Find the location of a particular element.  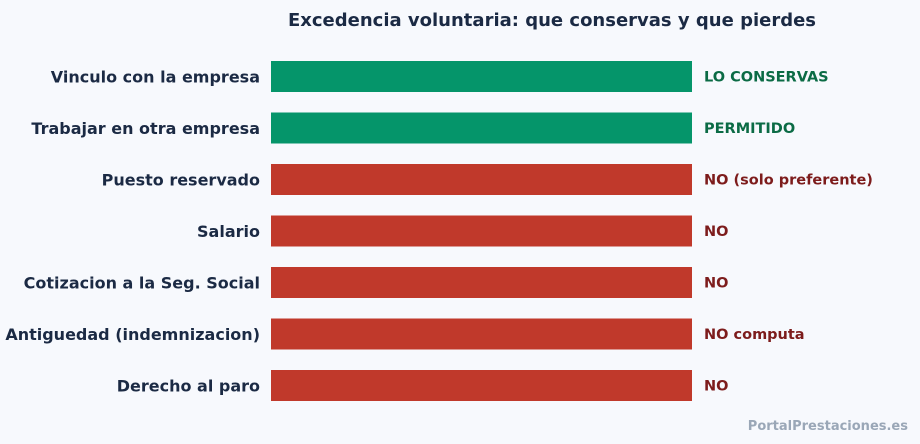

value-label: NO computa is located at coordinates (754, 335).